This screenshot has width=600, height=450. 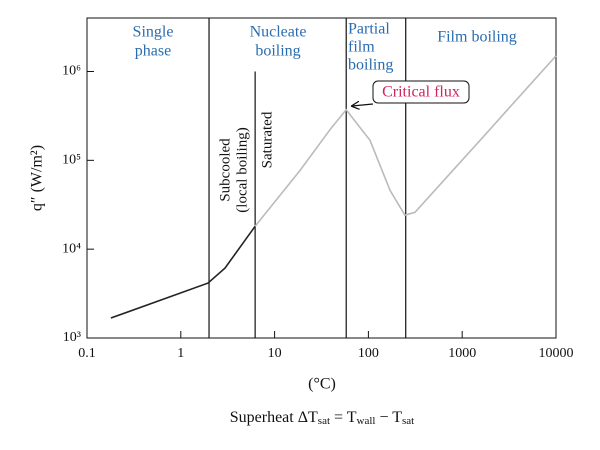 What do you see at coordinates (37, 178) in the screenshot?
I see `y-axis-label: q″ (W/m²)` at bounding box center [37, 178].